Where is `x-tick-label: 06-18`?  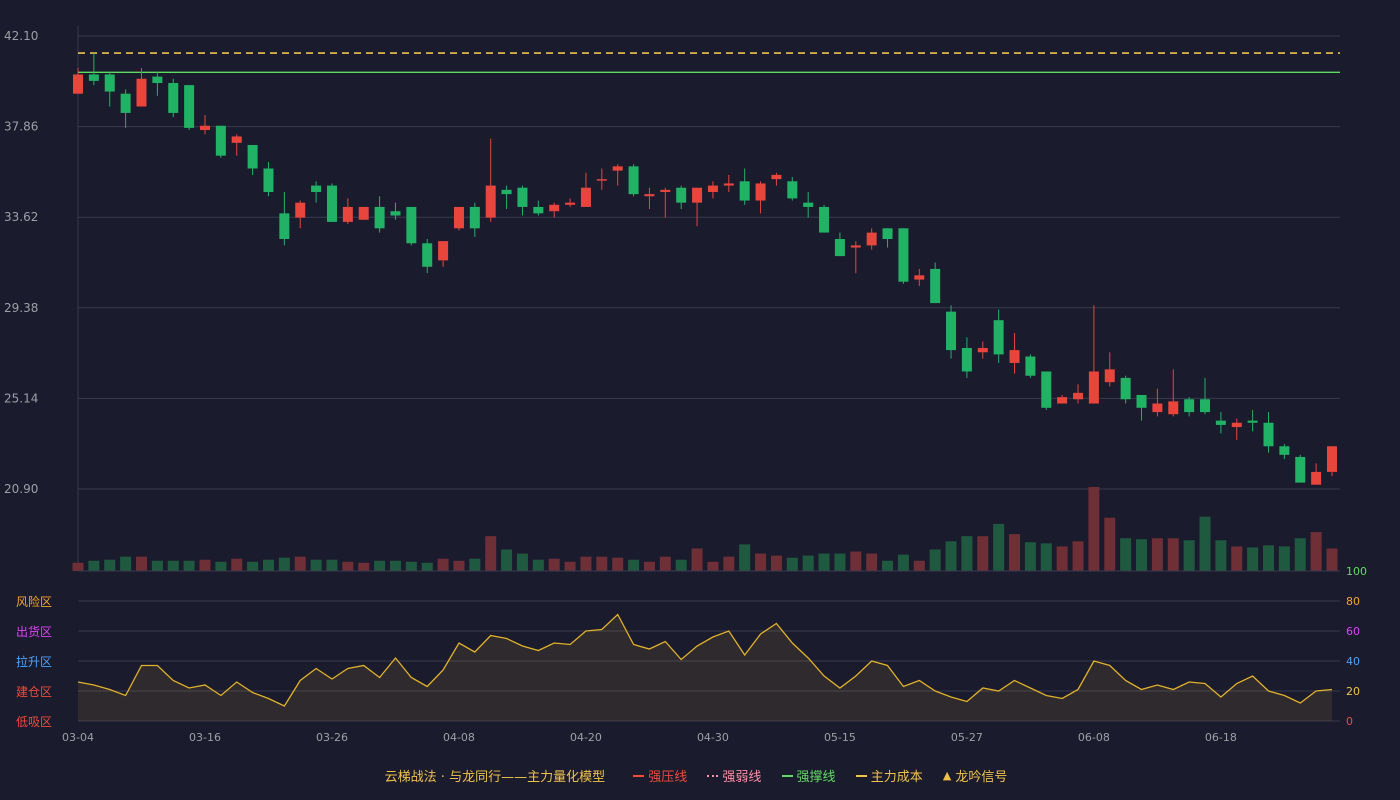
x-tick-label: 06-18 is located at coordinates (1221, 737).